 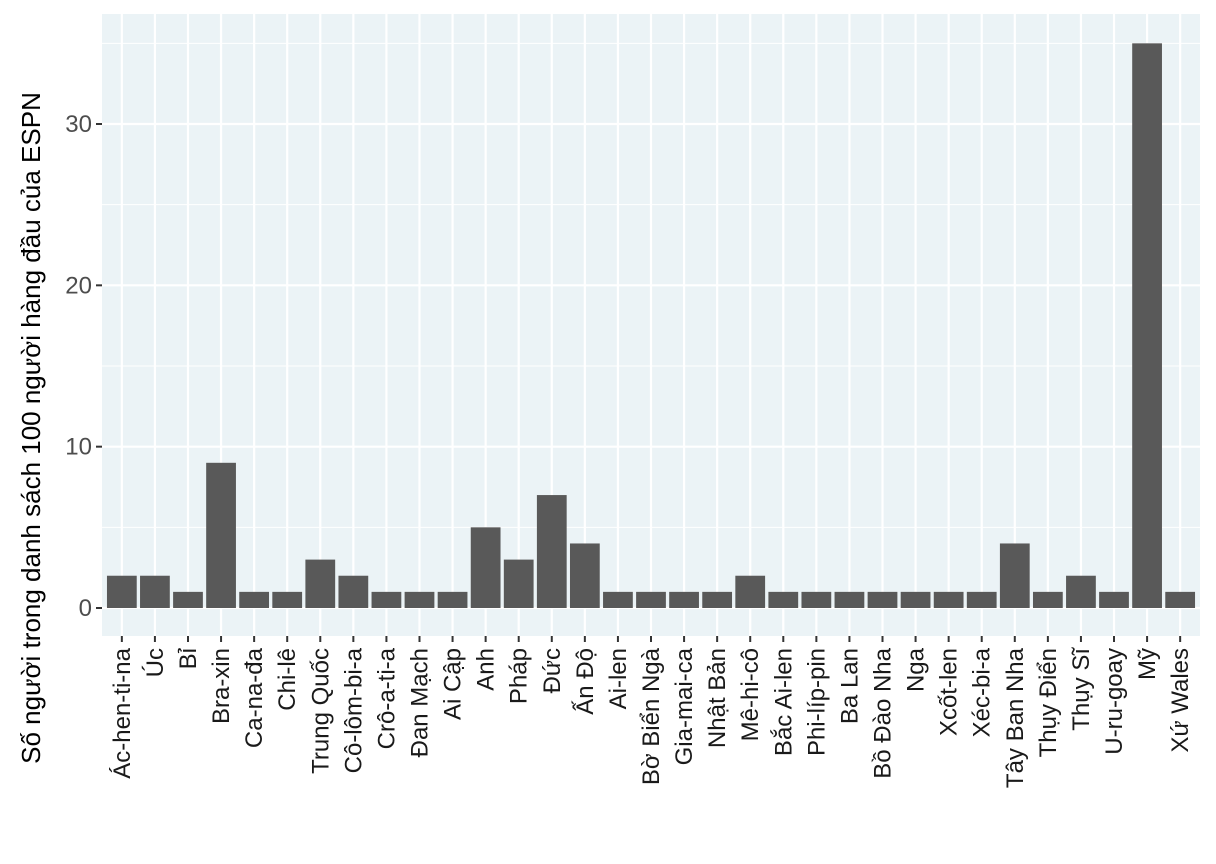 What do you see at coordinates (386, 698) in the screenshot?
I see `x-tick-label: Crô-a-ti-a` at bounding box center [386, 698].